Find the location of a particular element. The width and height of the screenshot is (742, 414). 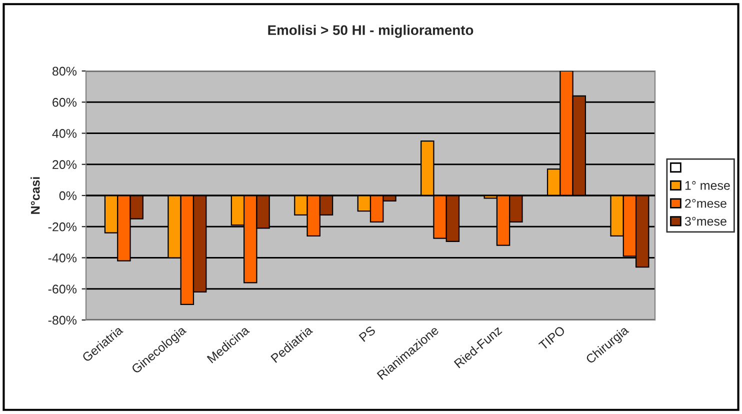

y-tick-label: -20% is located at coordinates (62, 227).